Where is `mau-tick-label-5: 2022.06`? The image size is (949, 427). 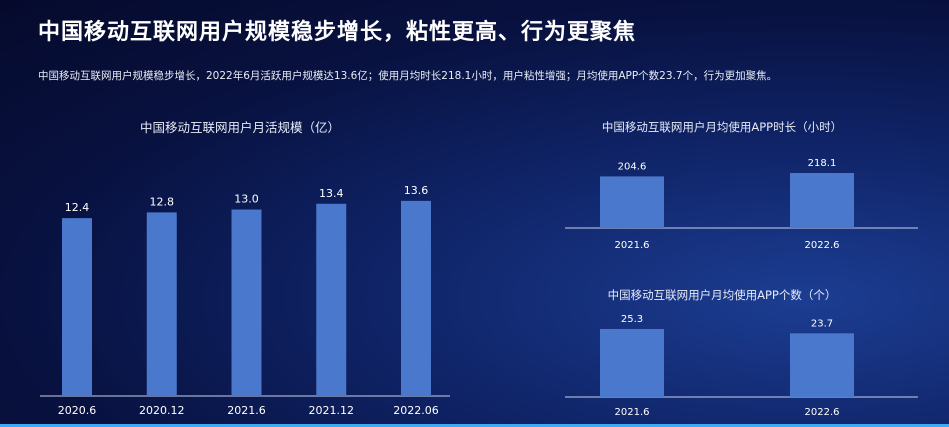 mau-tick-label-5: 2022.06 is located at coordinates (416, 410).